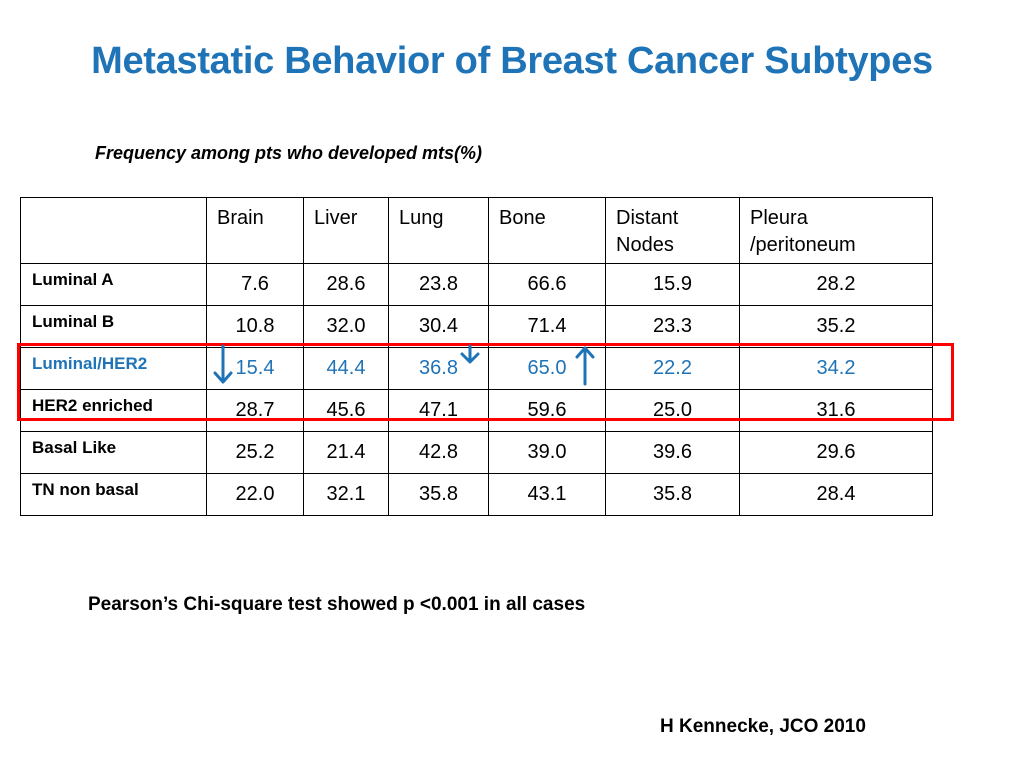 Image resolution: width=1024 pixels, height=768 pixels. I want to click on cell-brain: 25.2, so click(255, 452).